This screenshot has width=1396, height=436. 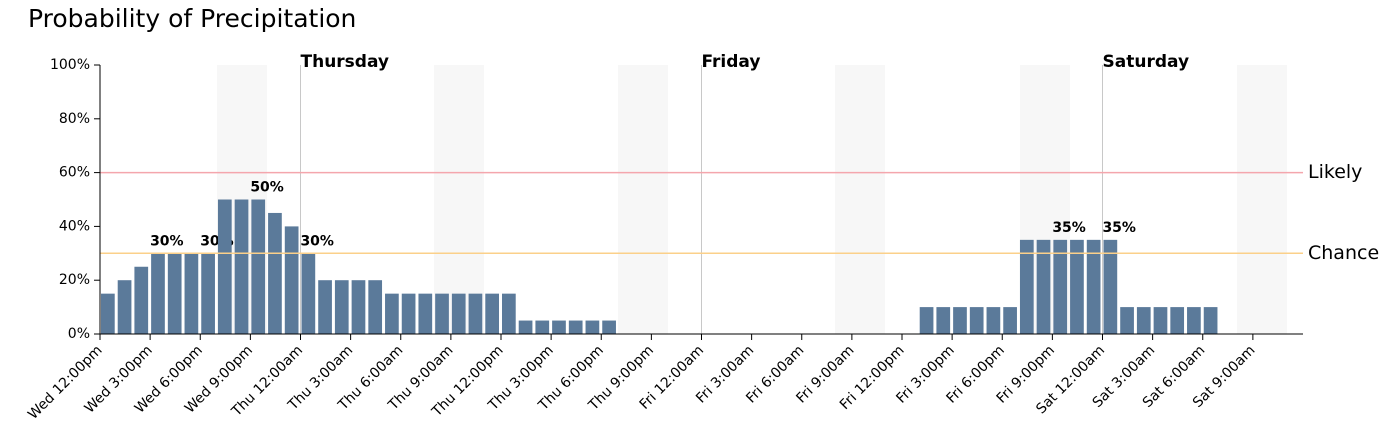 I want to click on day-label: Thursday, so click(x=345, y=62).